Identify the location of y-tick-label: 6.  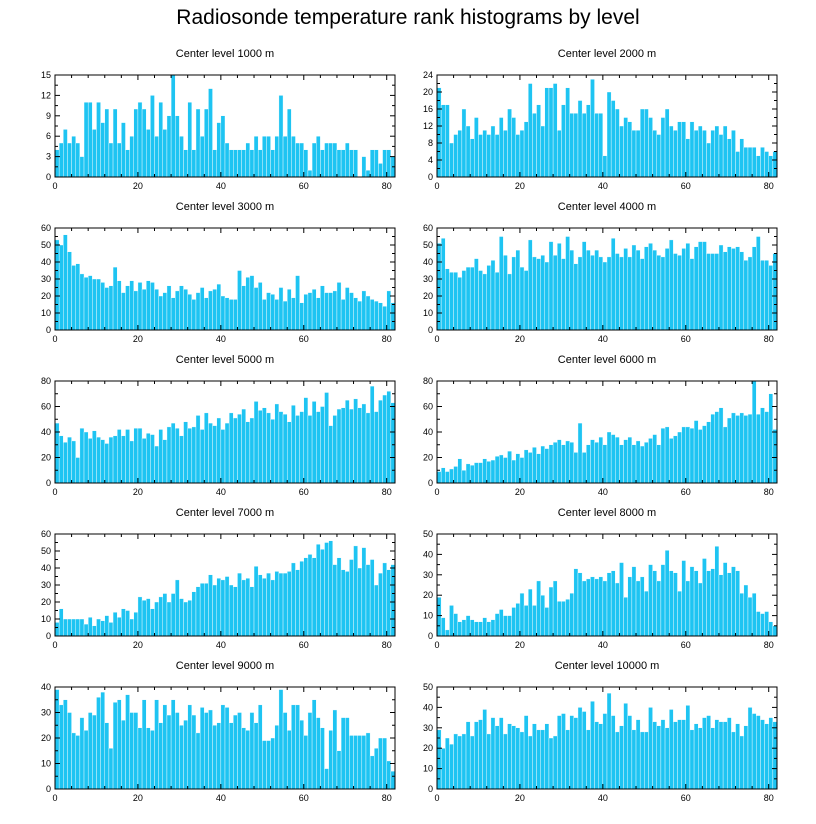
(48, 136).